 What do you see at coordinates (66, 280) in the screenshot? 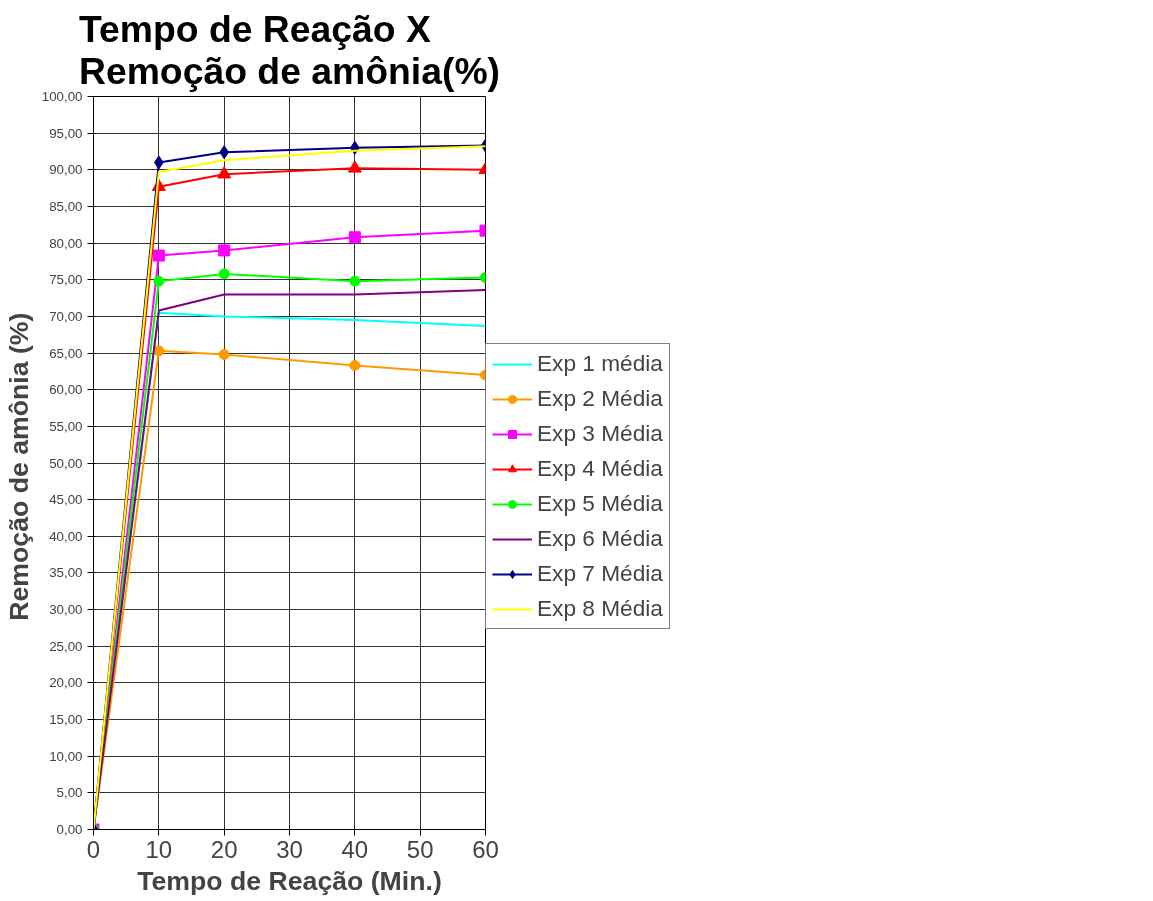
I see `y-tick-label: 75,00` at bounding box center [66, 280].